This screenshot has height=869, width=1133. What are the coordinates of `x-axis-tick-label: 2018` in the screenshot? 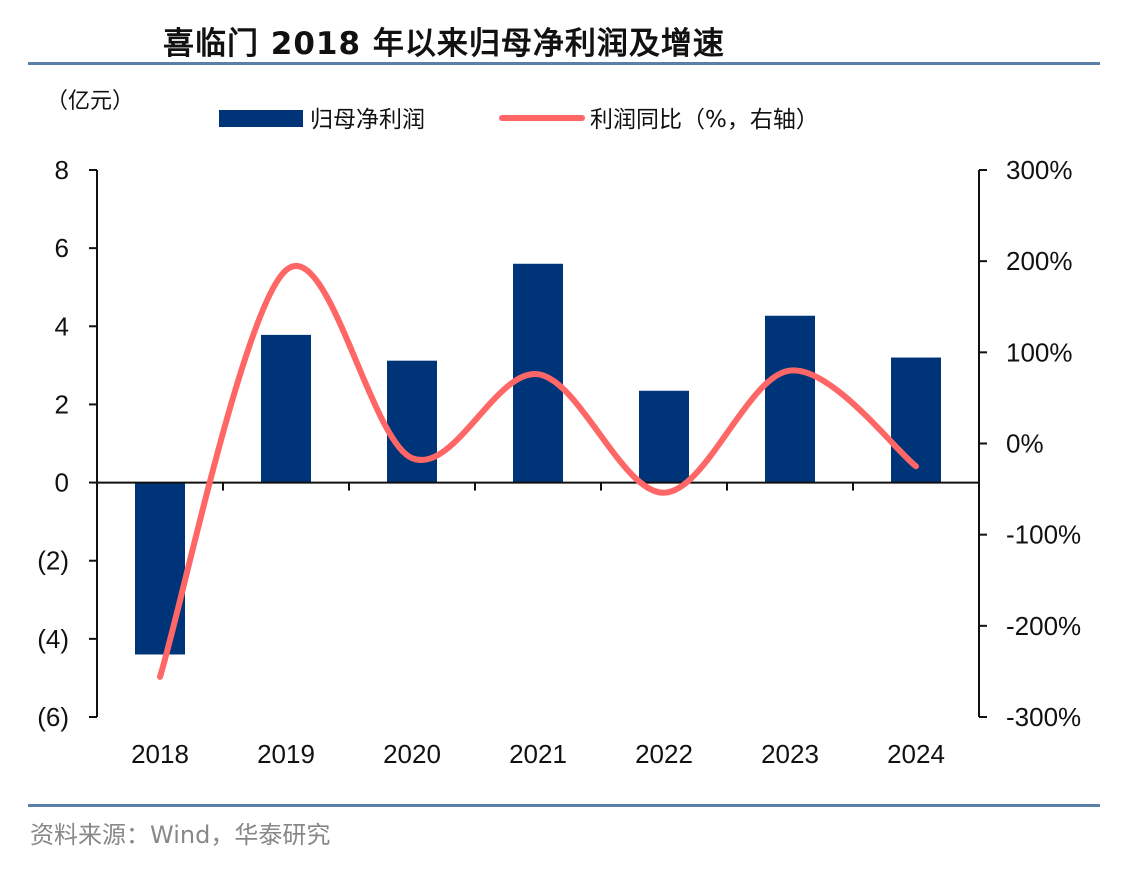 It's located at (160, 754).